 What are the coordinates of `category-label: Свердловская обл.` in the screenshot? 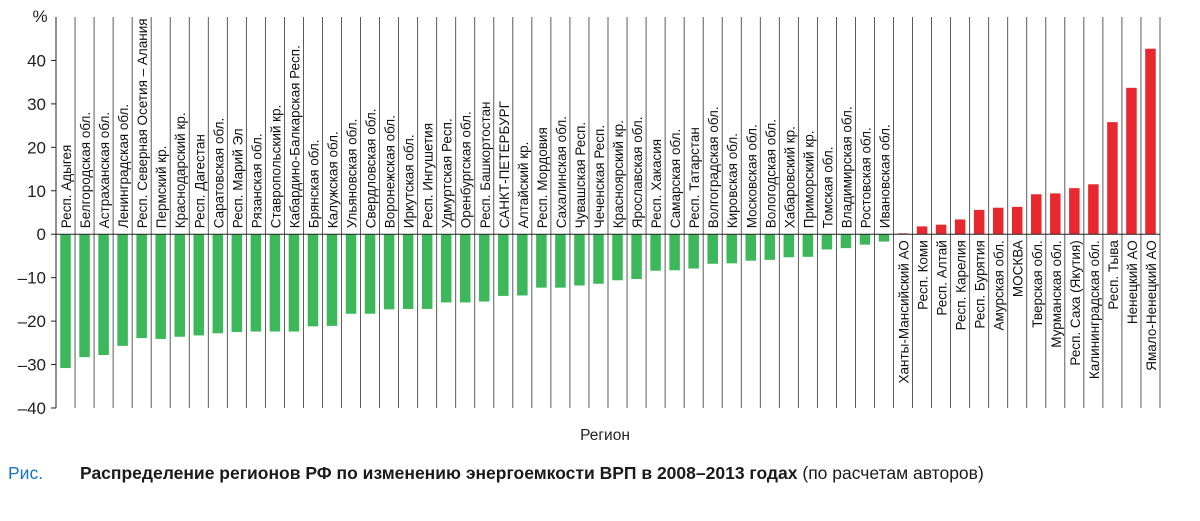 It's located at (371, 169).